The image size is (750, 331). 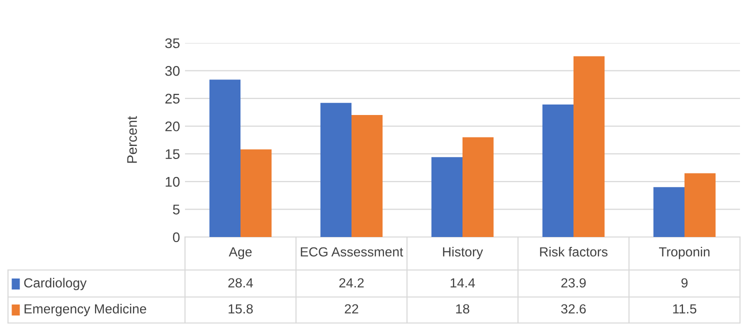 I want to click on legend-label: Cardiology, so click(x=55, y=284).